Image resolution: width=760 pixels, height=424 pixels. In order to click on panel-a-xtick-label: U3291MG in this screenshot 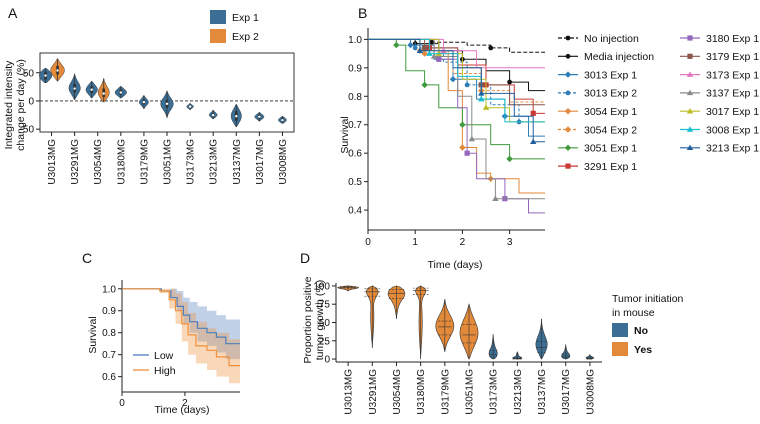, I will do `click(75, 162)`.